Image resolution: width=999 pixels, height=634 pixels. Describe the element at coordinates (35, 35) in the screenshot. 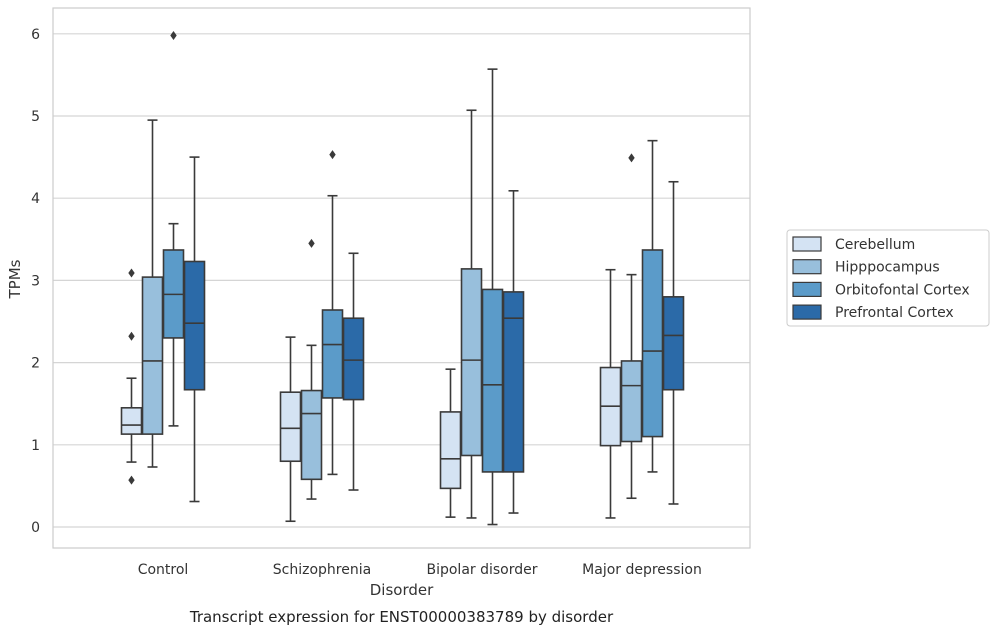

I see `y-tick-label: 6` at that location.